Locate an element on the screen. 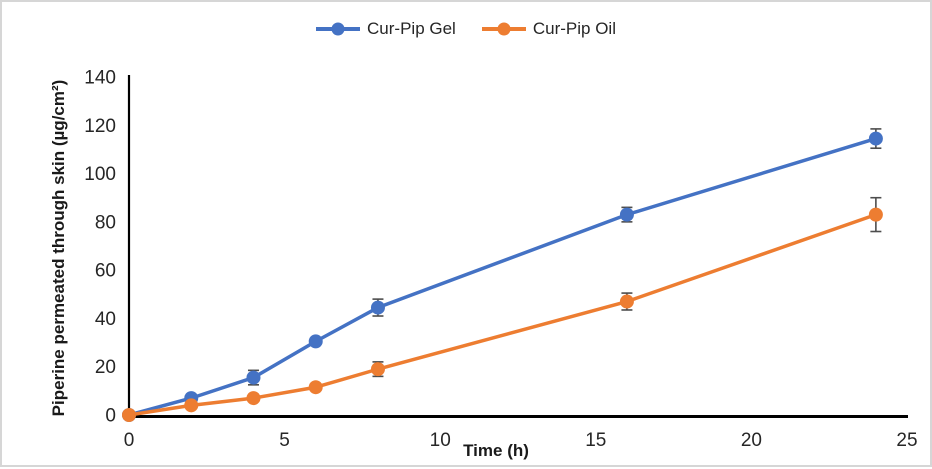  legend: Cur-Pip Gel Cur-Pip Oil is located at coordinates (466, 28).